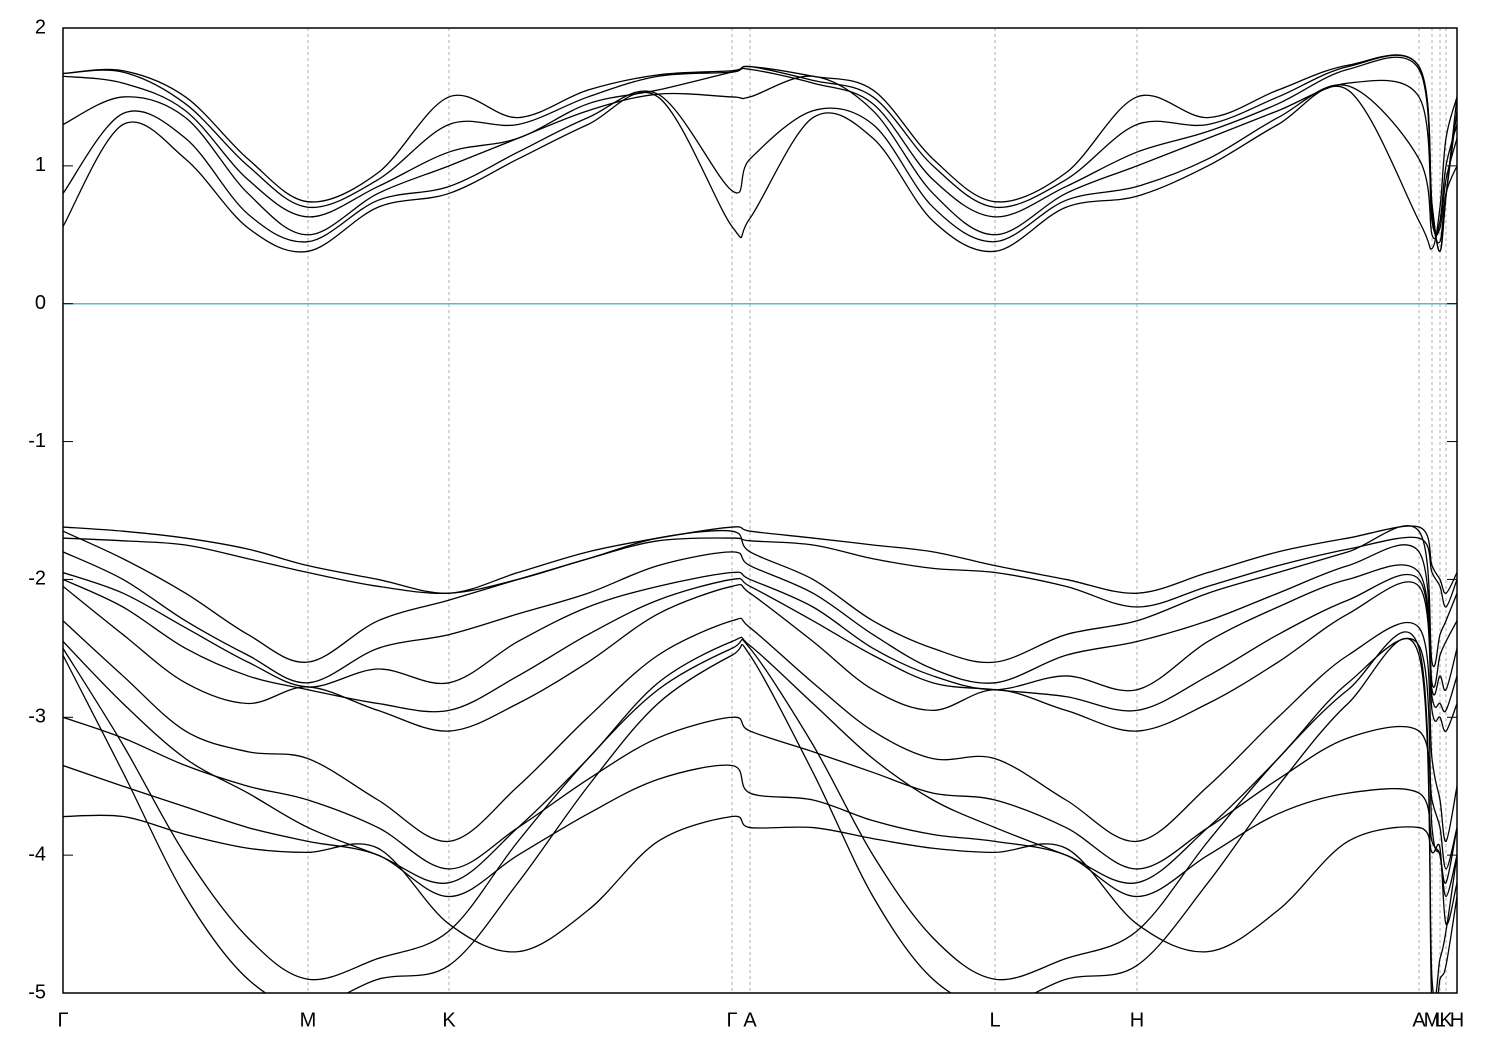 The height and width of the screenshot is (1050, 1500). I want to click on y-tick-label: -5, so click(37, 992).